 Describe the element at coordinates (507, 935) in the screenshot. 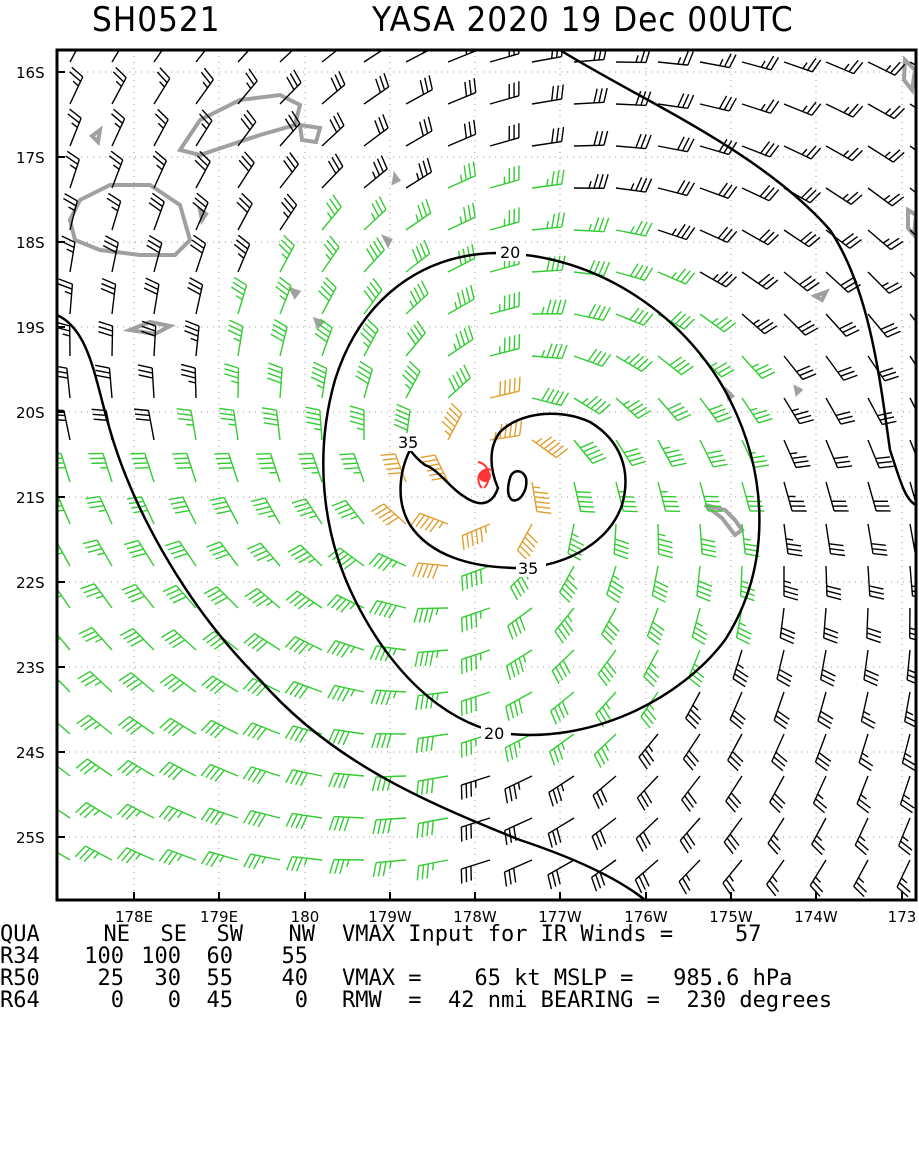

I see `vmax-input-label: VMAX Input for IR Winds =` at that location.